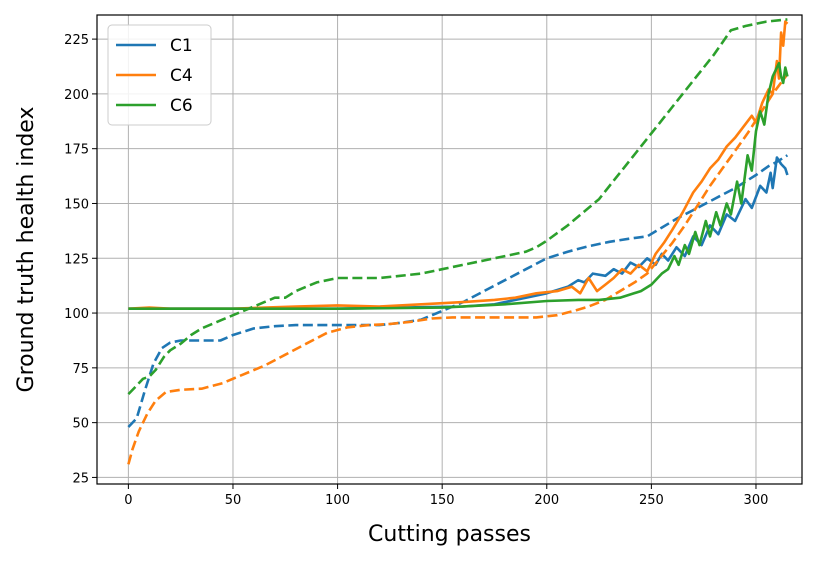  I want to click on legend-label: C1, so click(181, 46).